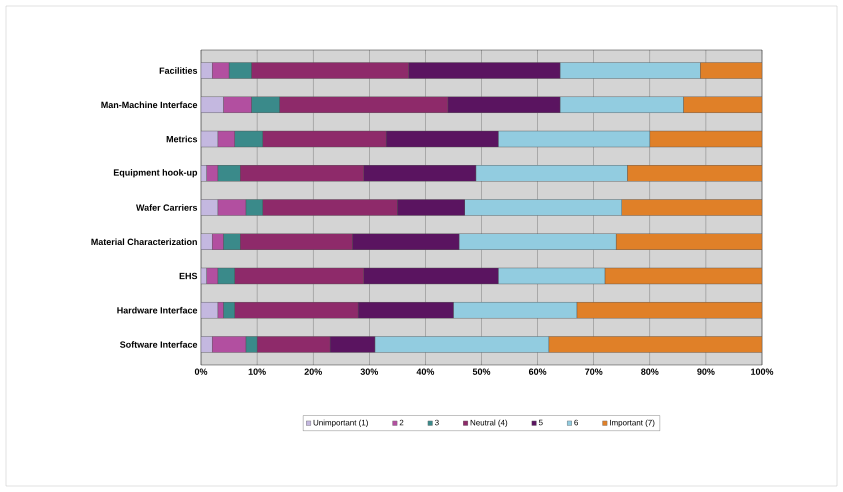 Image resolution: width=843 pixels, height=492 pixels. Describe the element at coordinates (313, 371) in the screenshot. I see `x-tick-label: 20%` at that location.